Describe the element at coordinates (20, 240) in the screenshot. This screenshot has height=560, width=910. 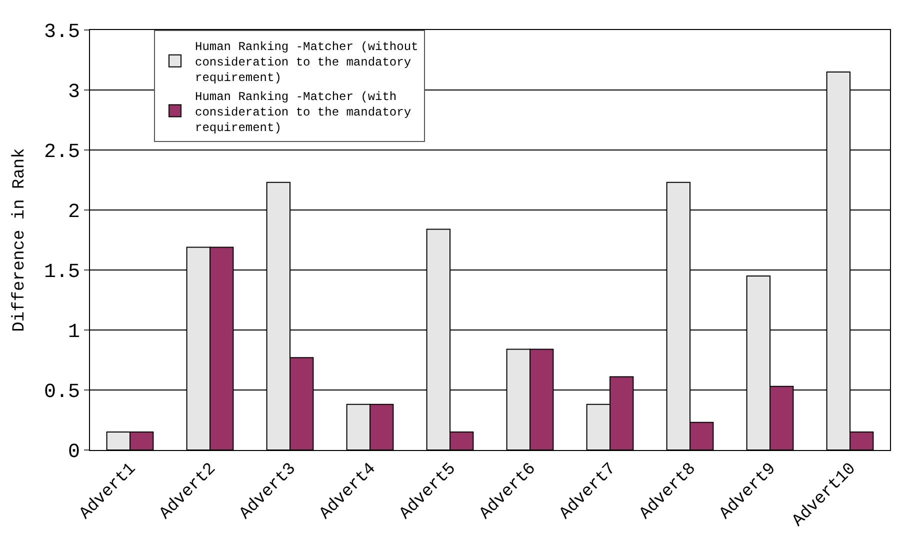
I see `y-axis-title: Difference in Rank` at that location.